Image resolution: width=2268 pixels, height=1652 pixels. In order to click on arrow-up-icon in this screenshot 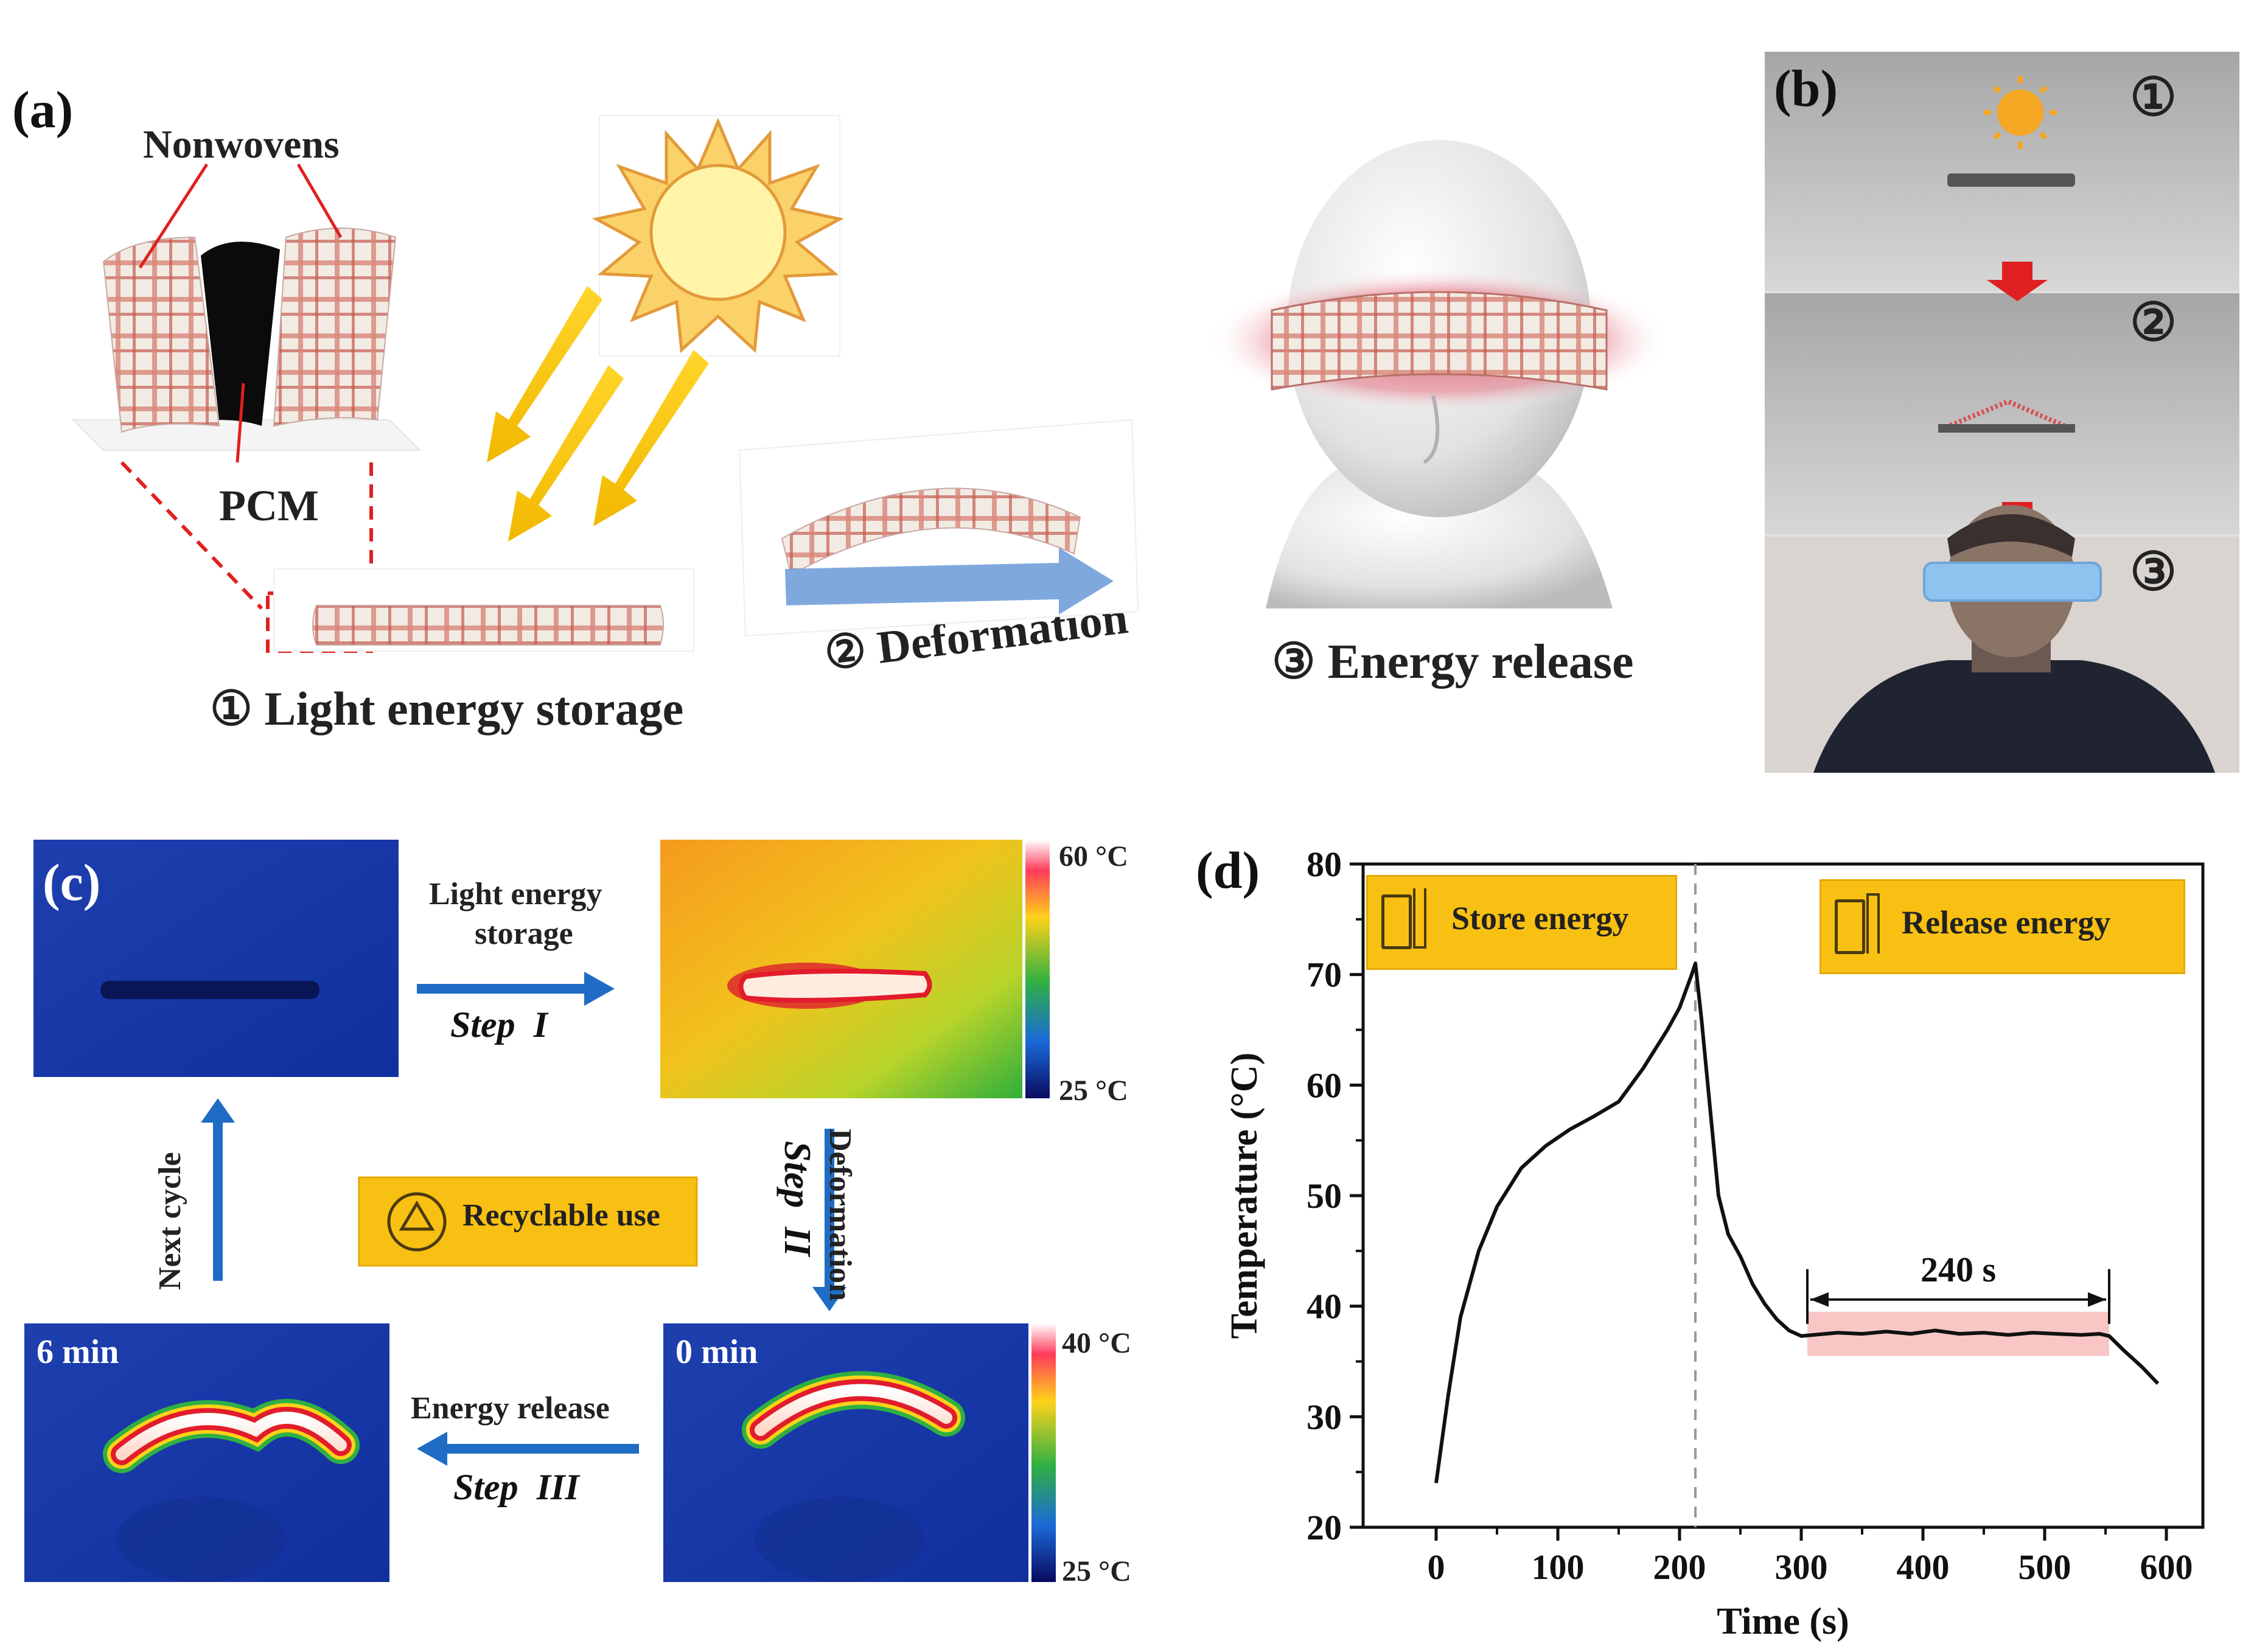, I will do `click(1419, 918)`.